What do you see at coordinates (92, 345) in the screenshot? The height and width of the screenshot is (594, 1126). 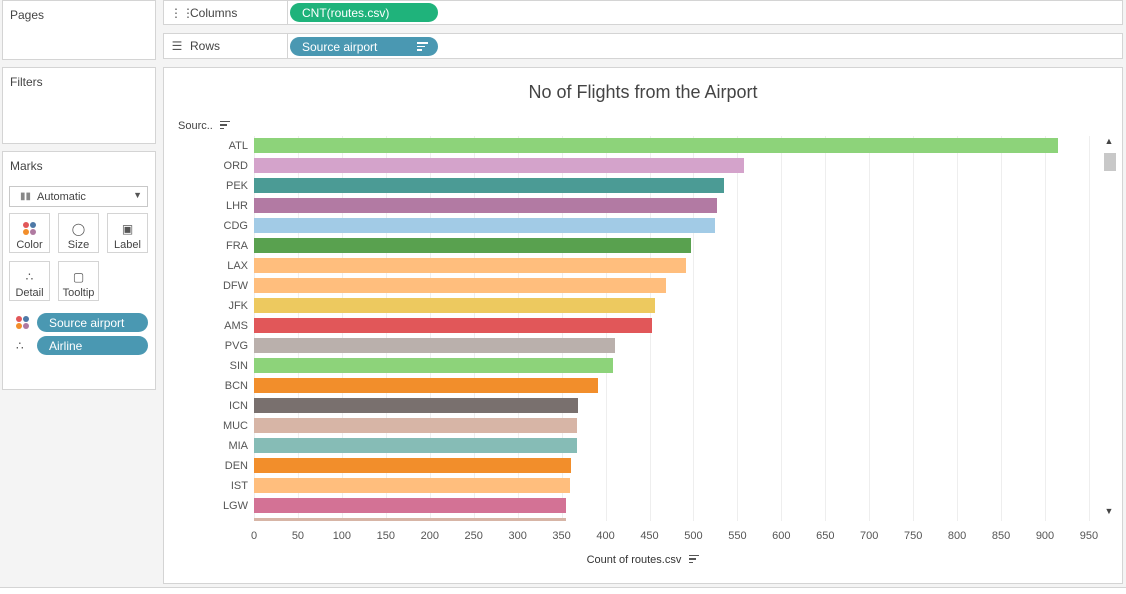 I see `airline-detail-pill: Airline` at bounding box center [92, 345].